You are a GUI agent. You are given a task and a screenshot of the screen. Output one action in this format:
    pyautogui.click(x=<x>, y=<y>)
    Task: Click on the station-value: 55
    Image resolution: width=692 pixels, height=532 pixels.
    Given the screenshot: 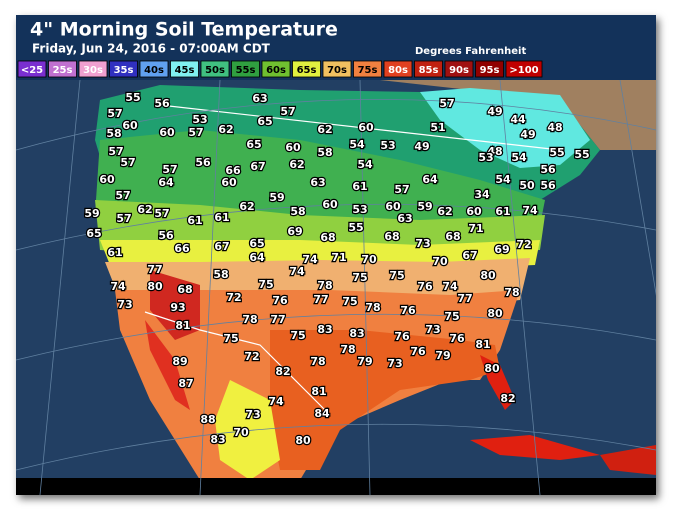 What is the action you would take?
    pyautogui.click(x=355, y=227)
    